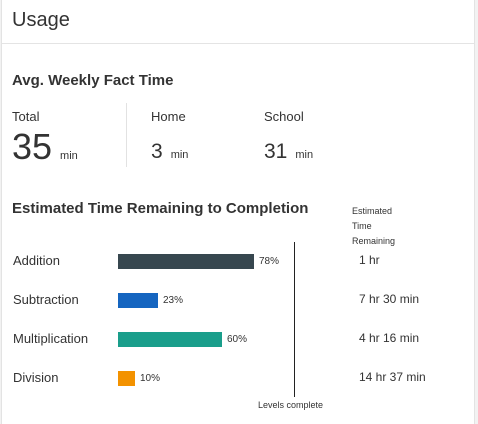 The width and height of the screenshot is (478, 424). What do you see at coordinates (157, 151) in the screenshot?
I see `home-number: 3` at bounding box center [157, 151].